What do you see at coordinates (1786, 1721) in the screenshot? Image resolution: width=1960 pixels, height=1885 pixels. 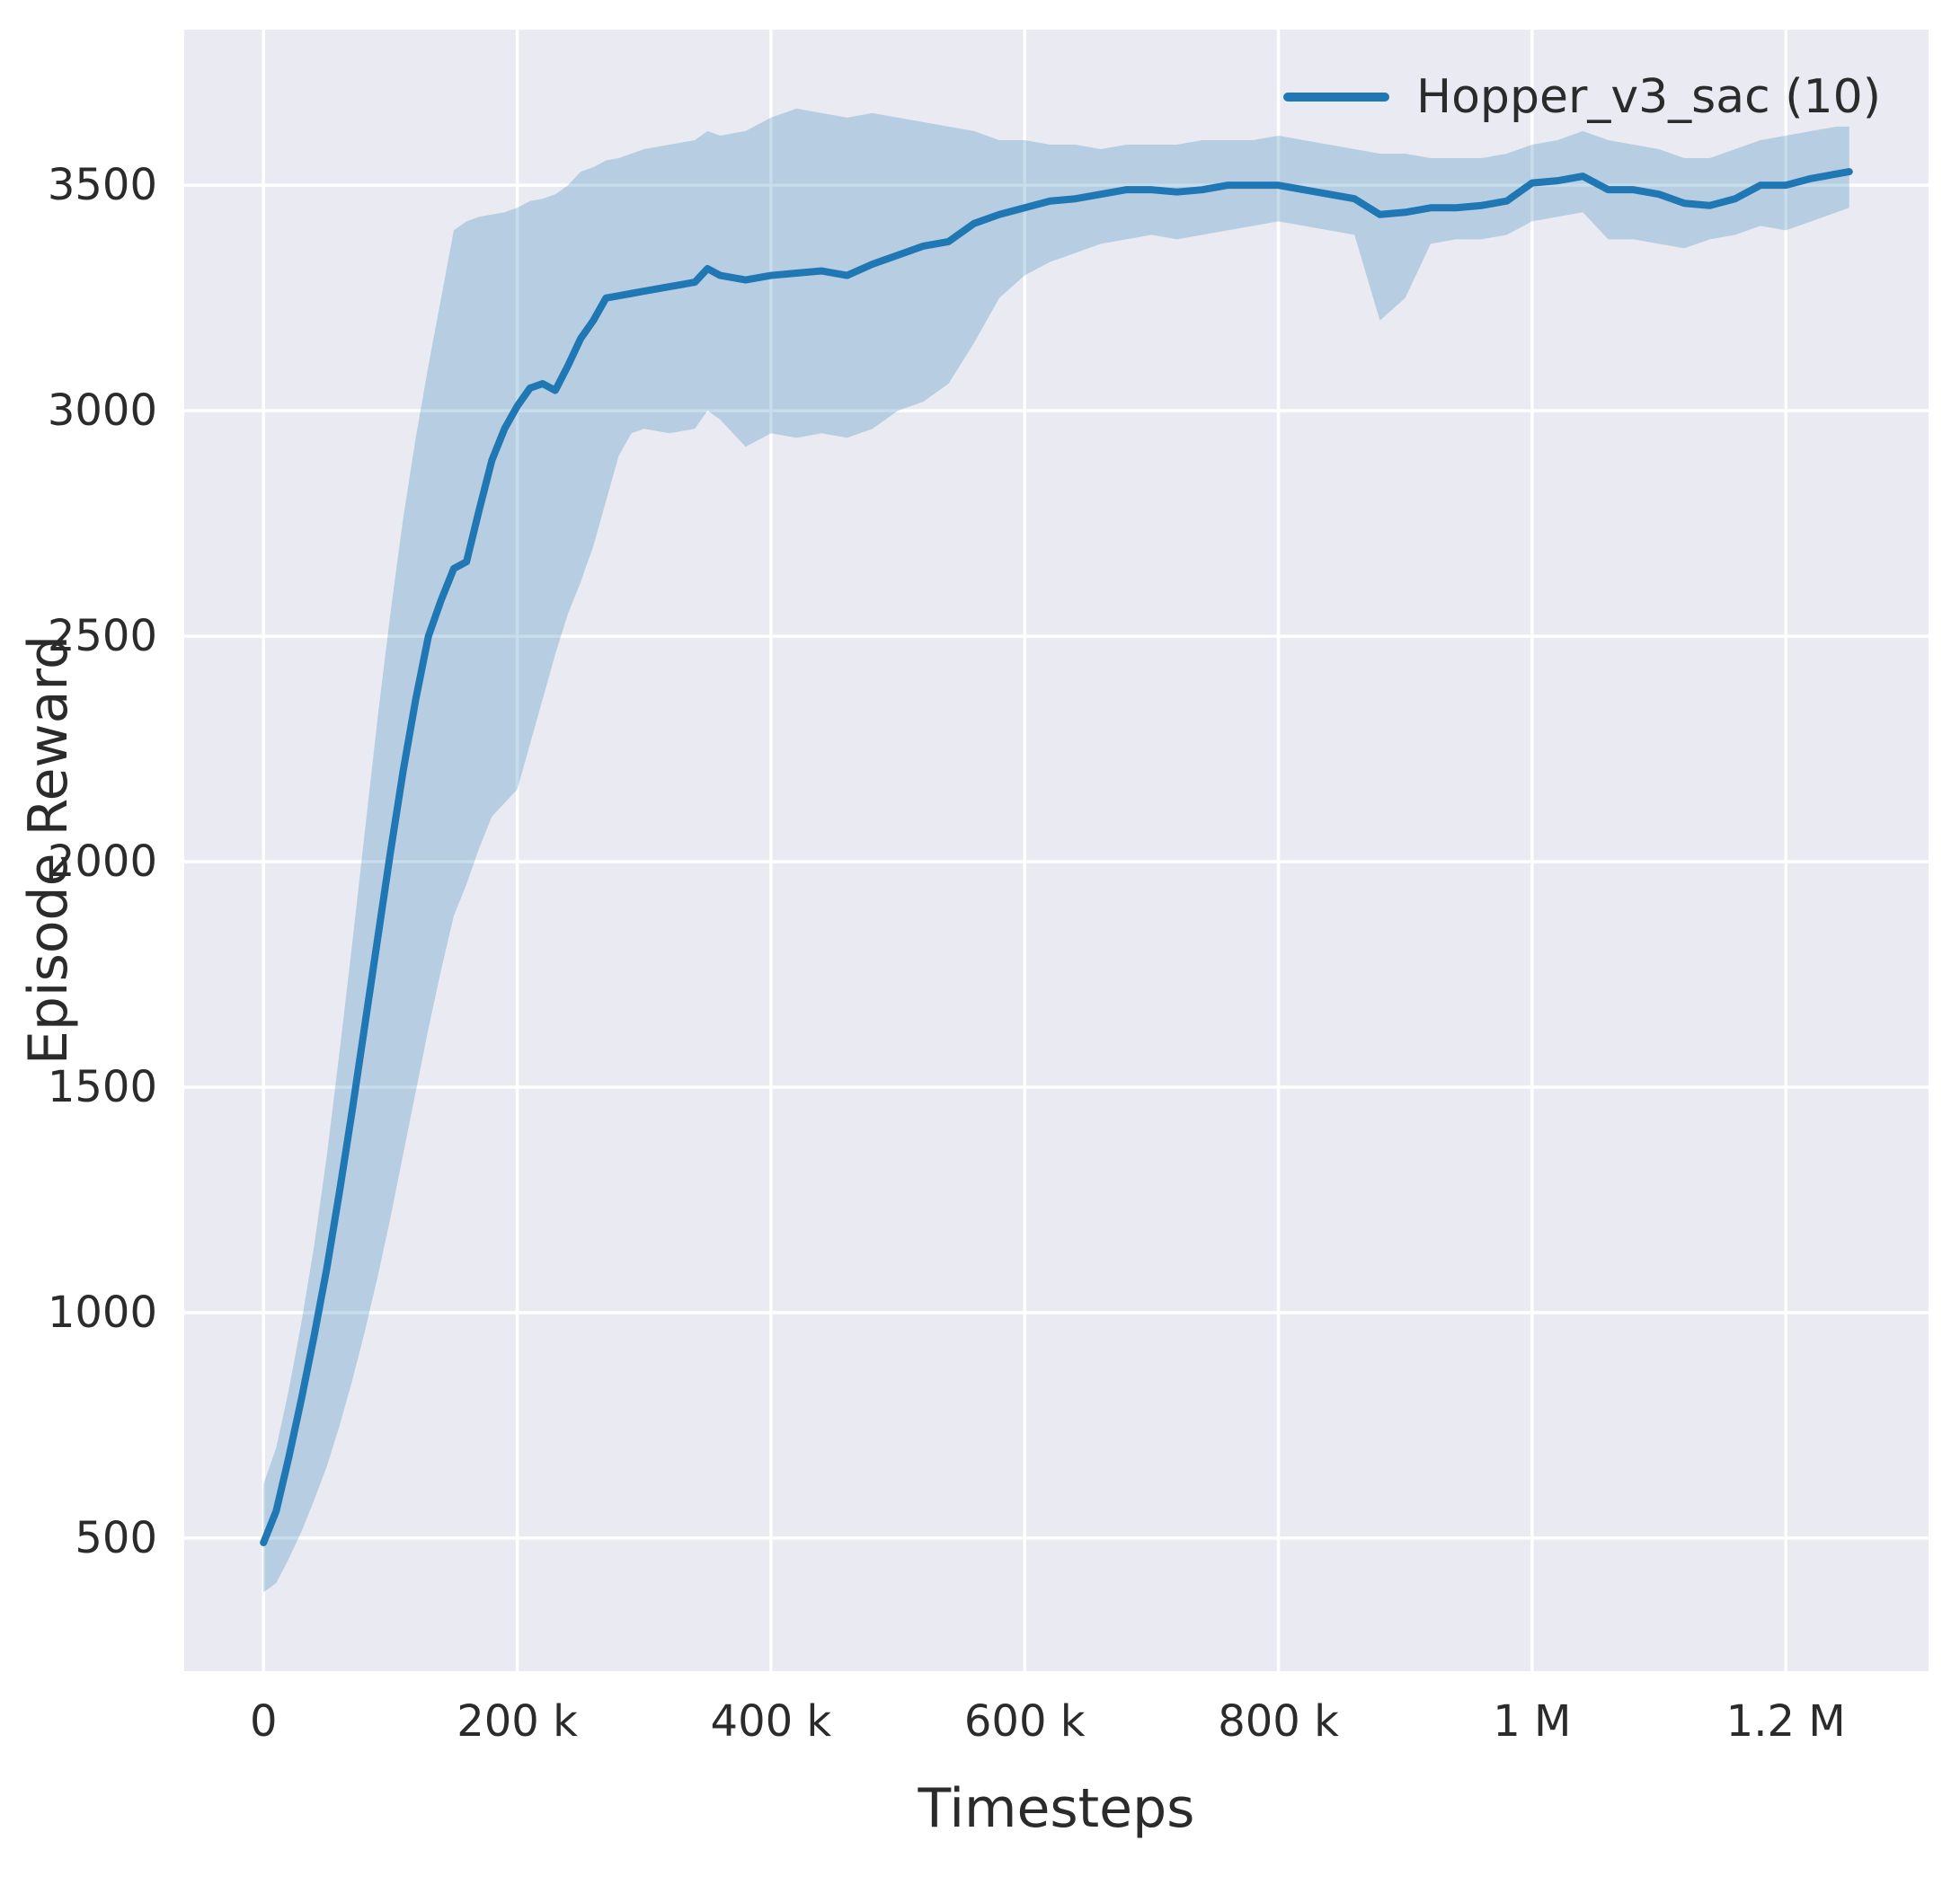 I see `x-tick-label: 1.2 M` at bounding box center [1786, 1721].